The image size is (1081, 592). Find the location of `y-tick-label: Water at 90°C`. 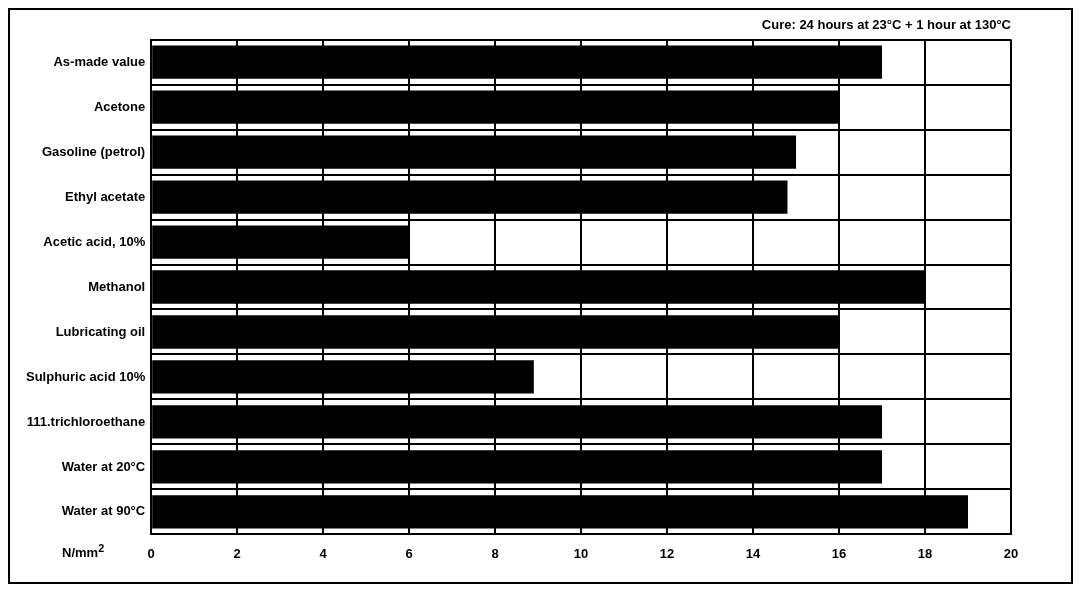

y-tick-label: Water at 90°C is located at coordinates (103, 511).